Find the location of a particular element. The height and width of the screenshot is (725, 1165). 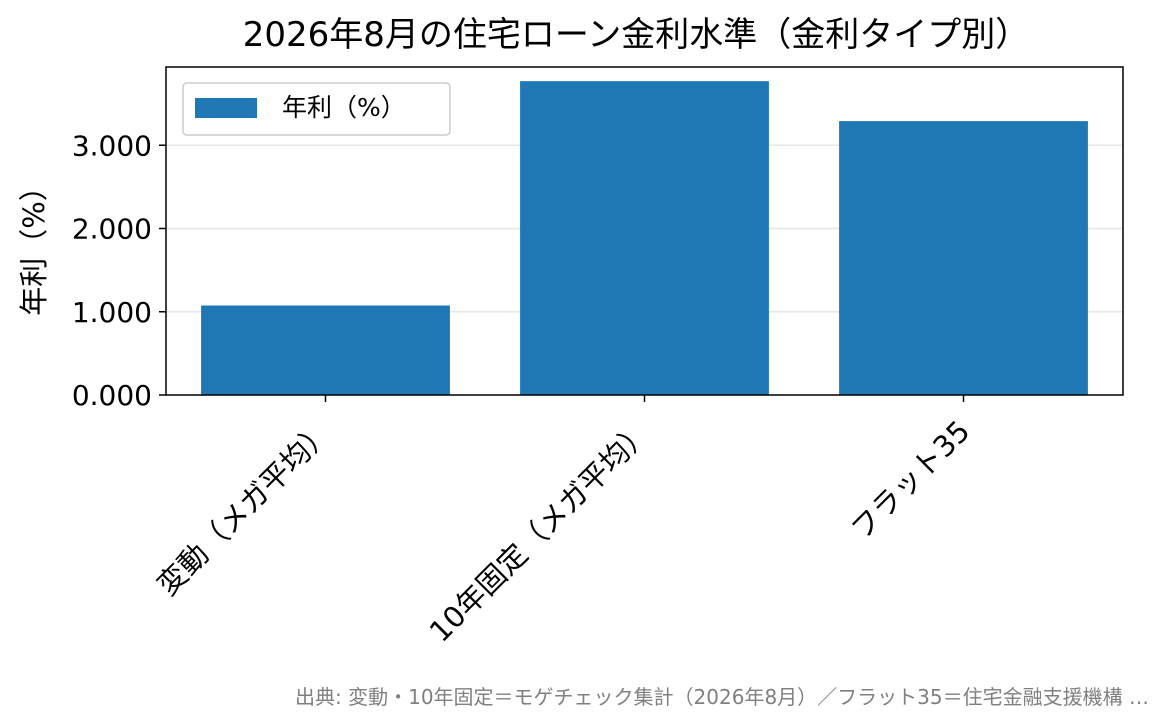

legend-box is located at coordinates (316, 109).